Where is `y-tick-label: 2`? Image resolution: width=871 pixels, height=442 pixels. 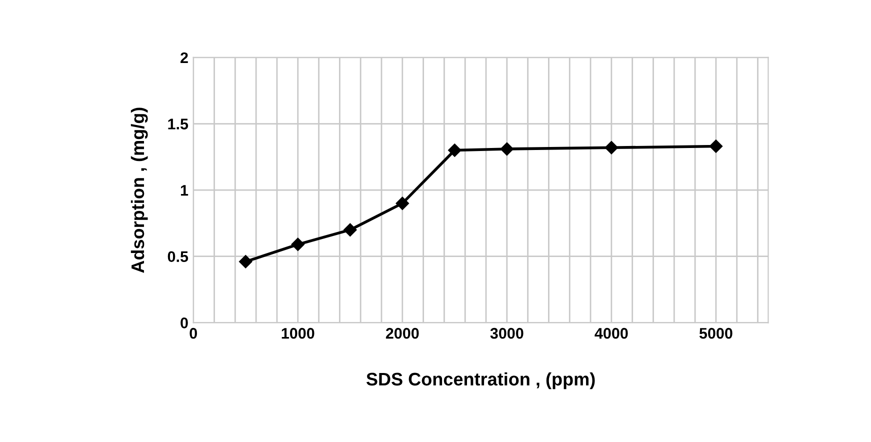 y-tick-label: 2 is located at coordinates (184, 57).